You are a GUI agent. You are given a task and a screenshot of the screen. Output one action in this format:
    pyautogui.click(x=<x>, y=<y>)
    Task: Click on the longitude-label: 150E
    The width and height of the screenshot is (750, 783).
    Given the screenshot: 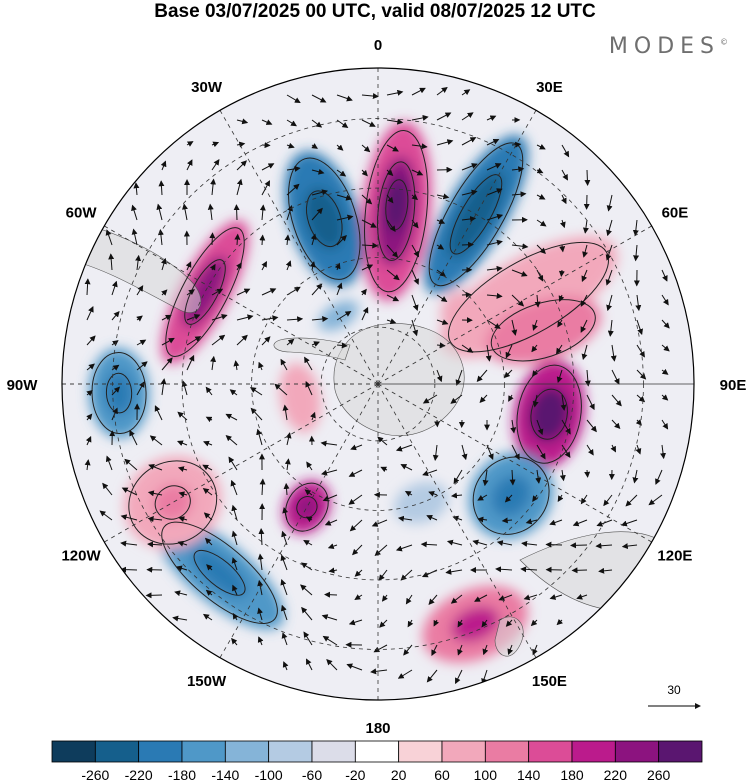 What is the action you would take?
    pyautogui.click(x=549, y=681)
    